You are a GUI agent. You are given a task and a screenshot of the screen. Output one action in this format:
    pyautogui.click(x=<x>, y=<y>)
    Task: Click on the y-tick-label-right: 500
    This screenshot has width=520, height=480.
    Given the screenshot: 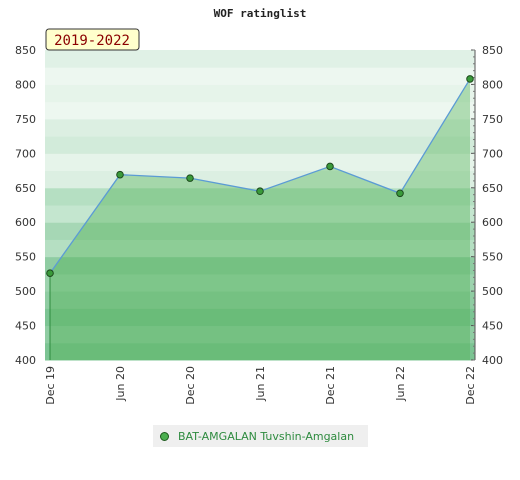 What is the action you would take?
    pyautogui.click(x=492, y=291)
    